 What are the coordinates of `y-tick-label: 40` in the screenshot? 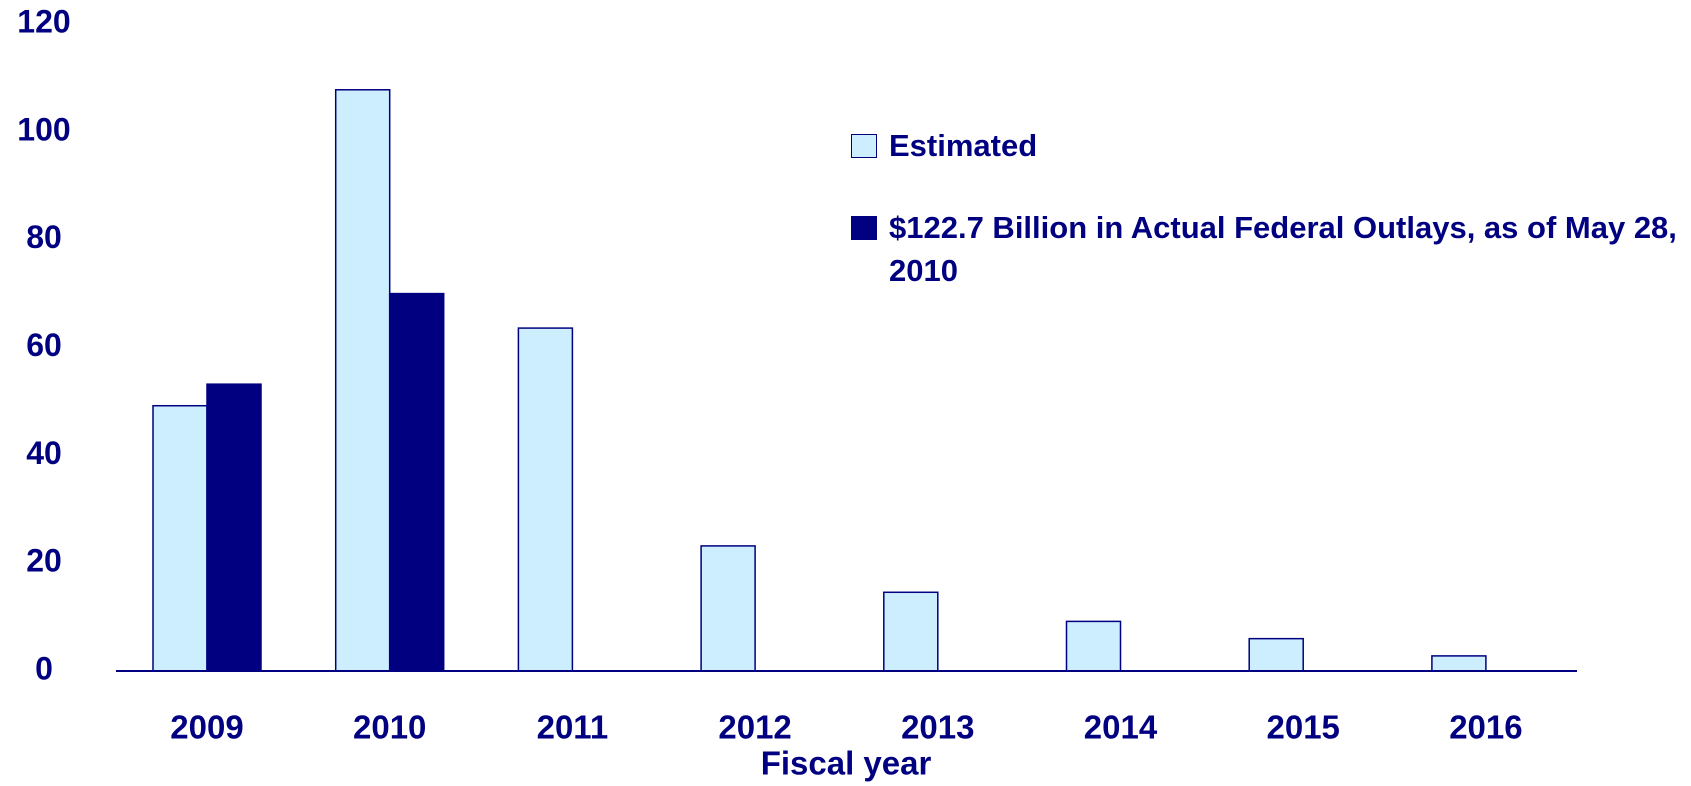 It's located at (44, 453).